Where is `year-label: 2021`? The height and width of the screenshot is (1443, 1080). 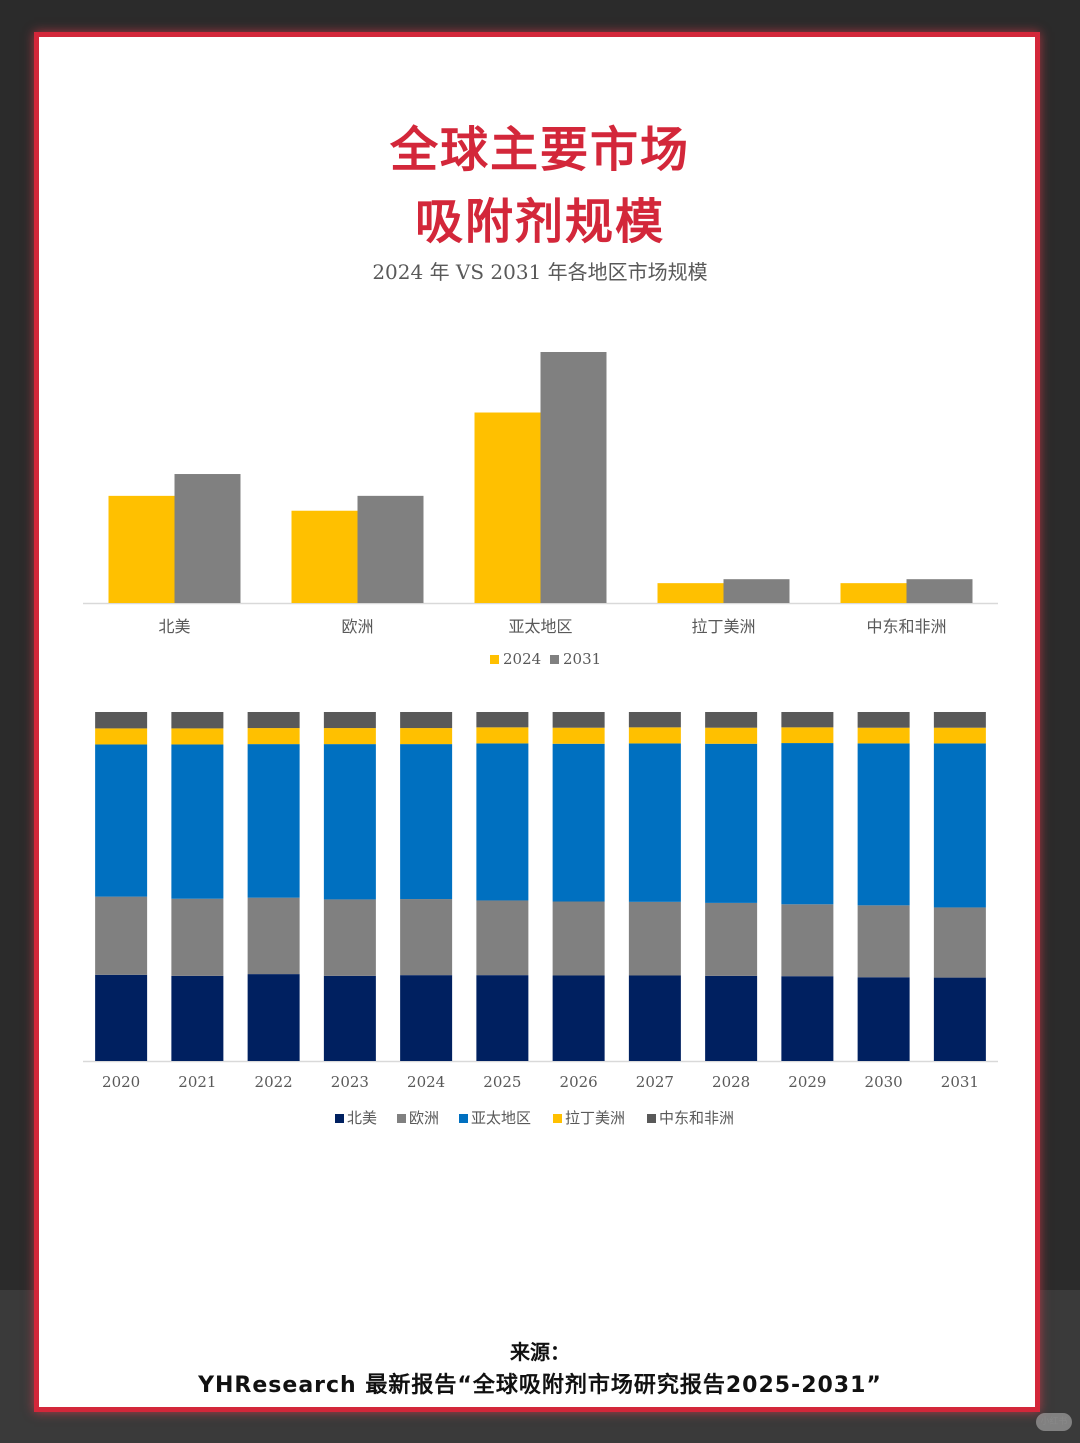
year-label: 2021 is located at coordinates (197, 1082).